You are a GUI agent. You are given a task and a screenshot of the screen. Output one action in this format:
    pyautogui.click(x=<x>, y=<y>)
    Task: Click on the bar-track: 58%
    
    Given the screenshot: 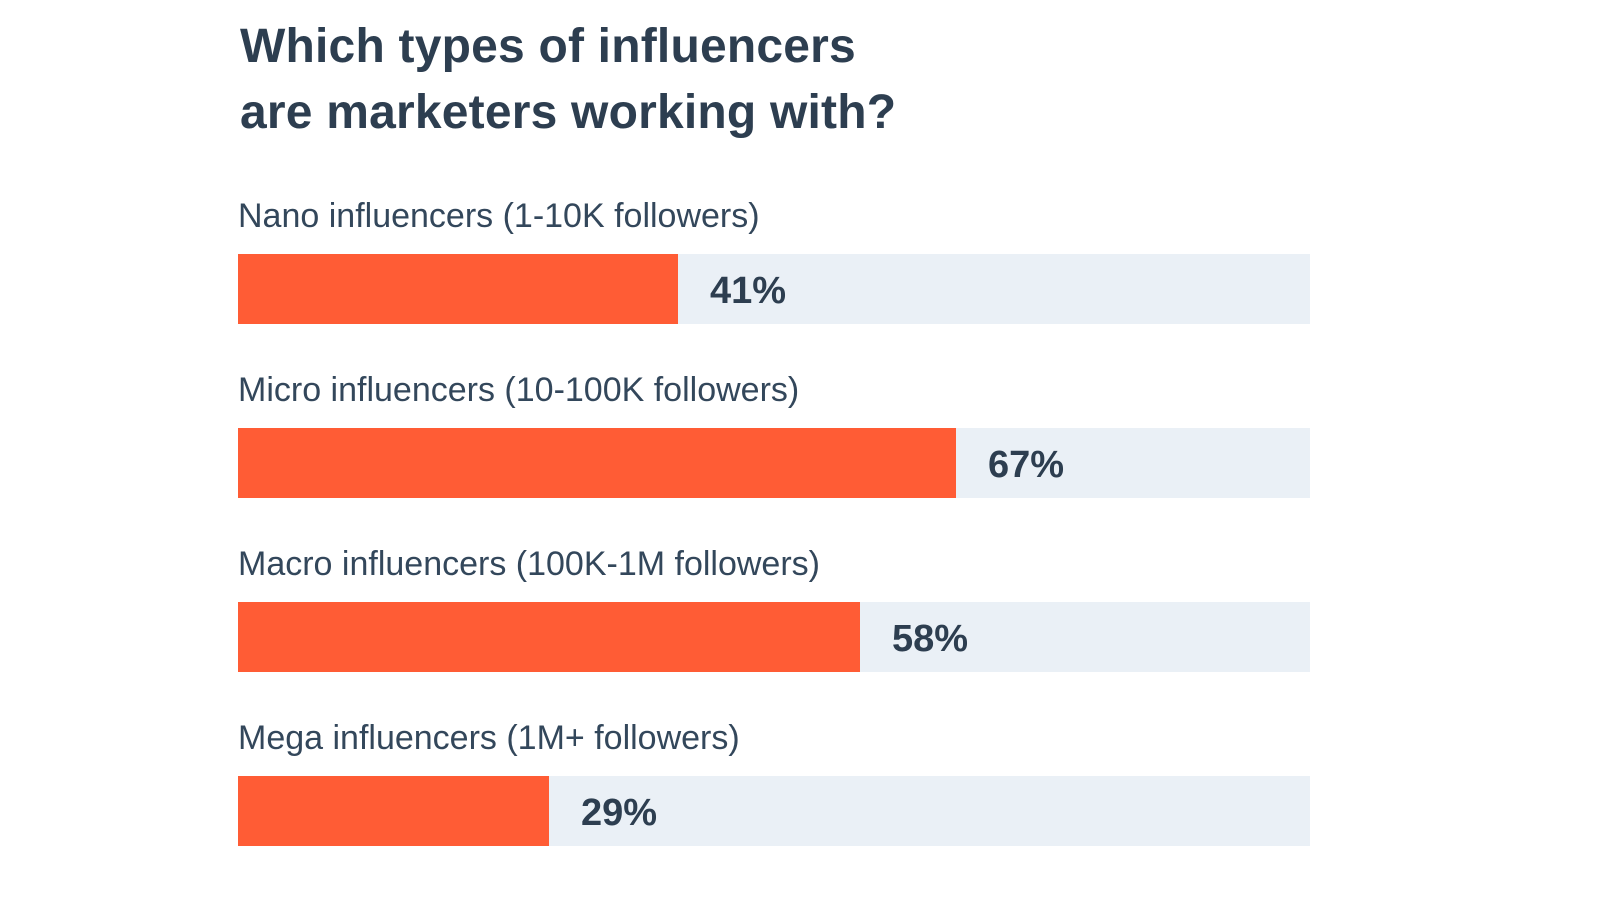 What is the action you would take?
    pyautogui.click(x=774, y=637)
    